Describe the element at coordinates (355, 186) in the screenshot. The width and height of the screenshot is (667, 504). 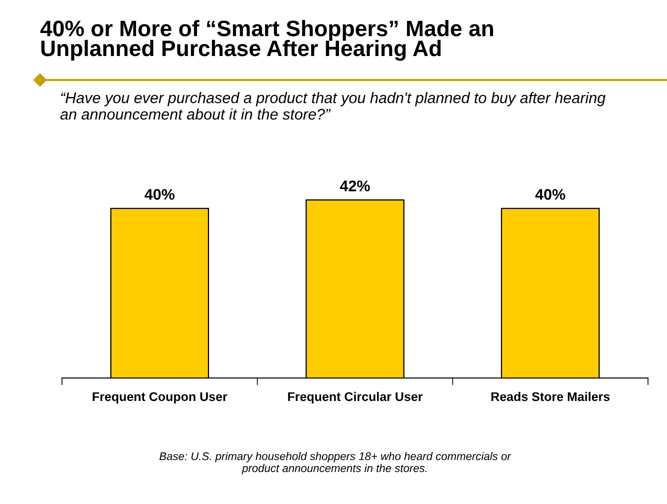
I see `data-label: 42%` at that location.